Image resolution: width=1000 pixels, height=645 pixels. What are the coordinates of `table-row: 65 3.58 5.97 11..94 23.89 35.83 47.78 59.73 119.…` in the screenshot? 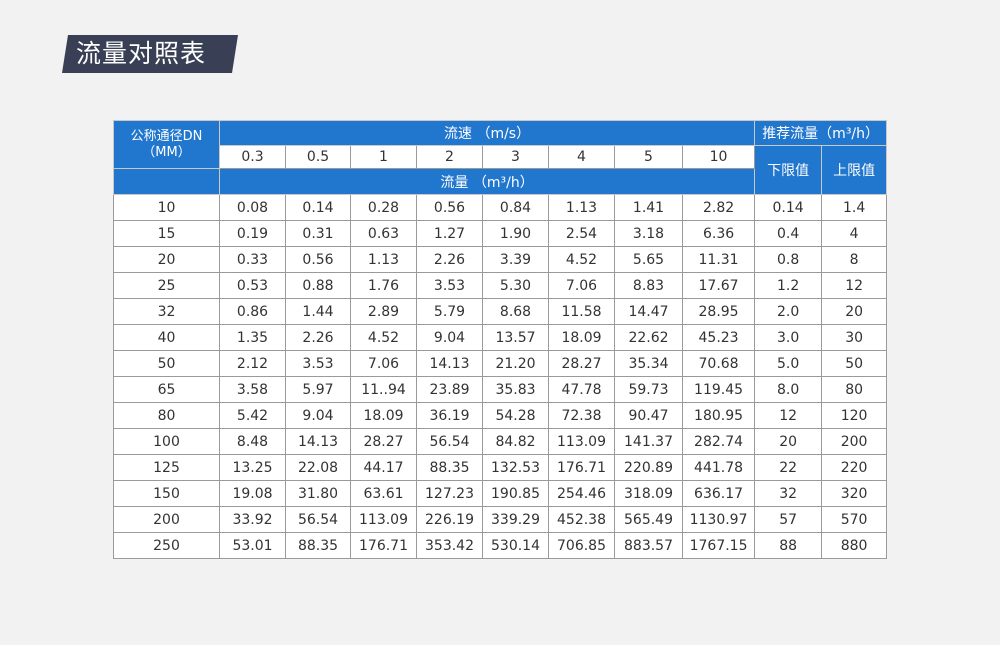 It's located at (500, 389).